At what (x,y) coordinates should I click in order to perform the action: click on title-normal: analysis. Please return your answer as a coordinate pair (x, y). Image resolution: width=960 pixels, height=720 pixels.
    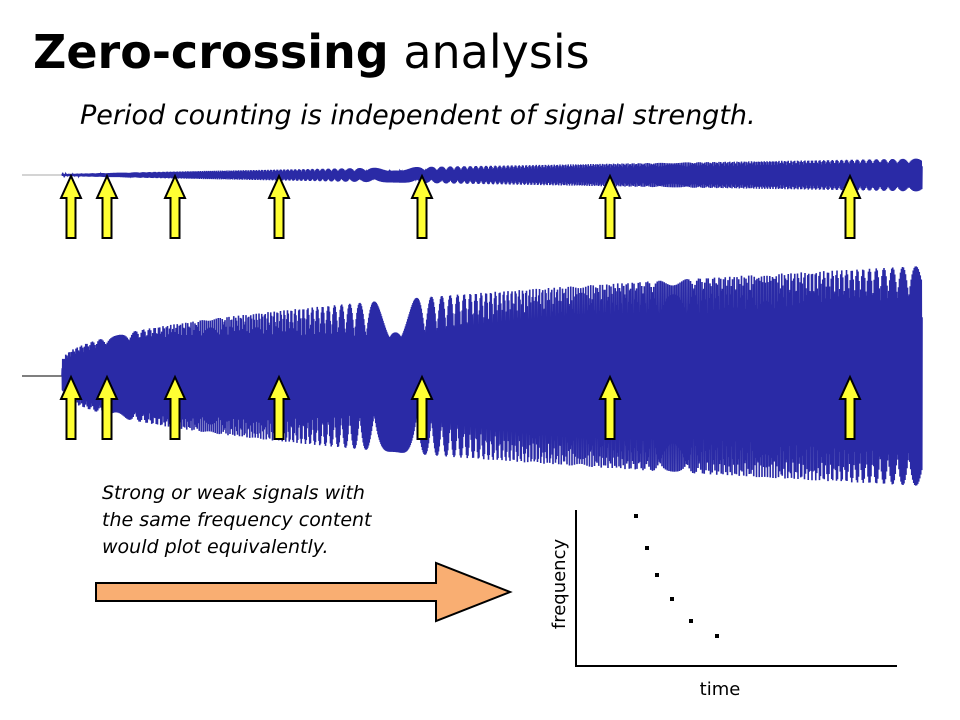
    Looking at the image, I should click on (496, 52).